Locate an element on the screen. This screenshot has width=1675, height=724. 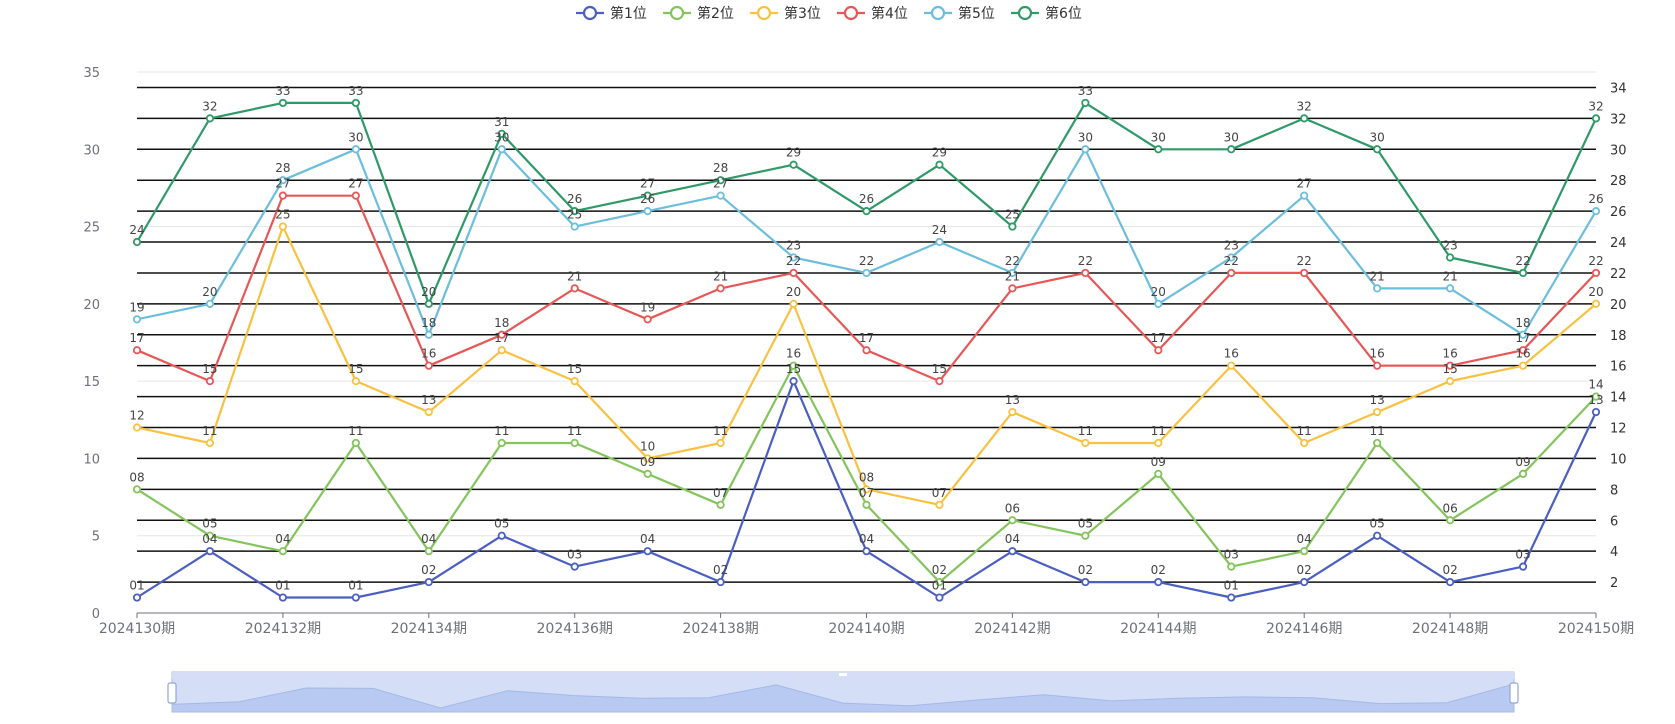
data-zoom-slider is located at coordinates (843, 692).